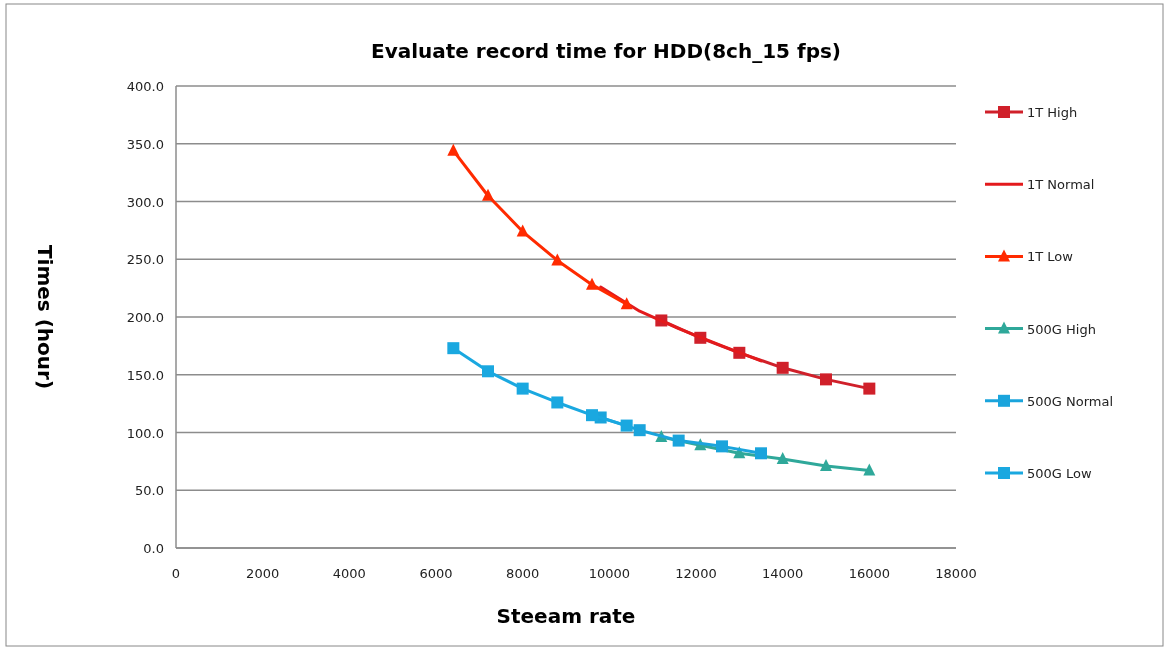 Image resolution: width=1165 pixels, height=648 pixels. I want to click on x-tick-label: 14000, so click(782, 573).